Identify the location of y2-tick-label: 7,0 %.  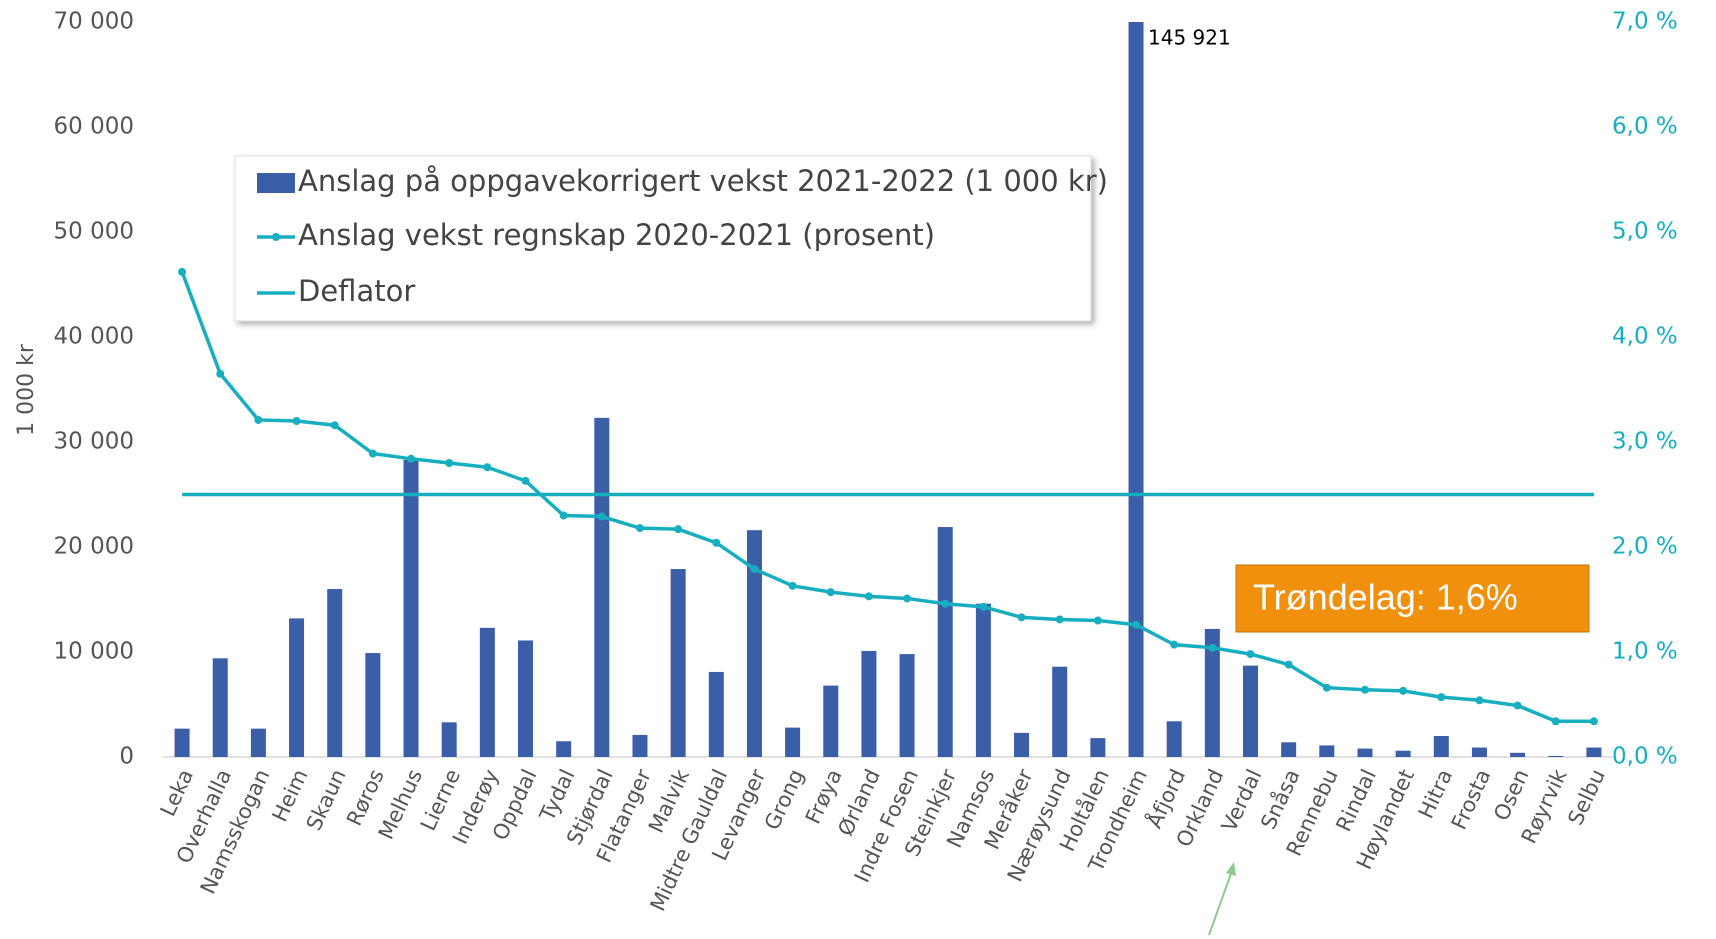
(1645, 22).